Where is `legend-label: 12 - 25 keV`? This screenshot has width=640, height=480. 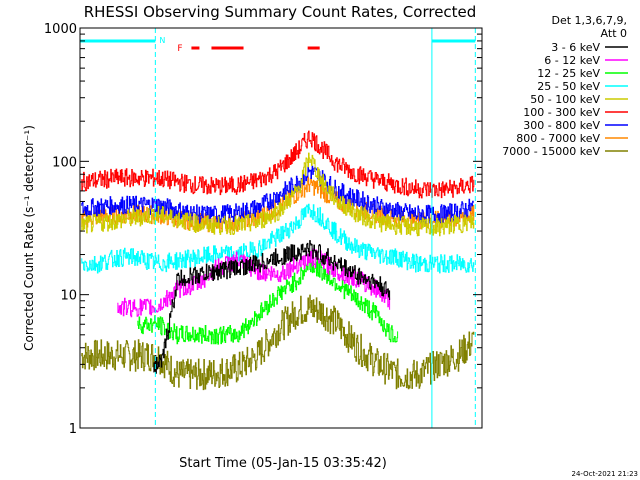
legend-label: 12 - 25 keV is located at coordinates (568, 73).